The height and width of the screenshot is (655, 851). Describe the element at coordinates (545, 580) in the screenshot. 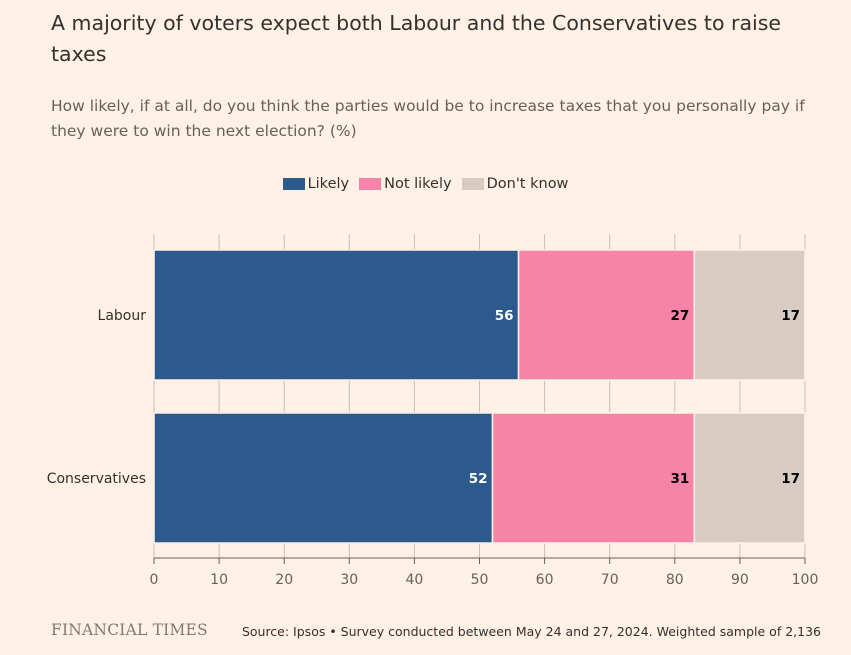

I see `x-tick-label-60: 60` at that location.